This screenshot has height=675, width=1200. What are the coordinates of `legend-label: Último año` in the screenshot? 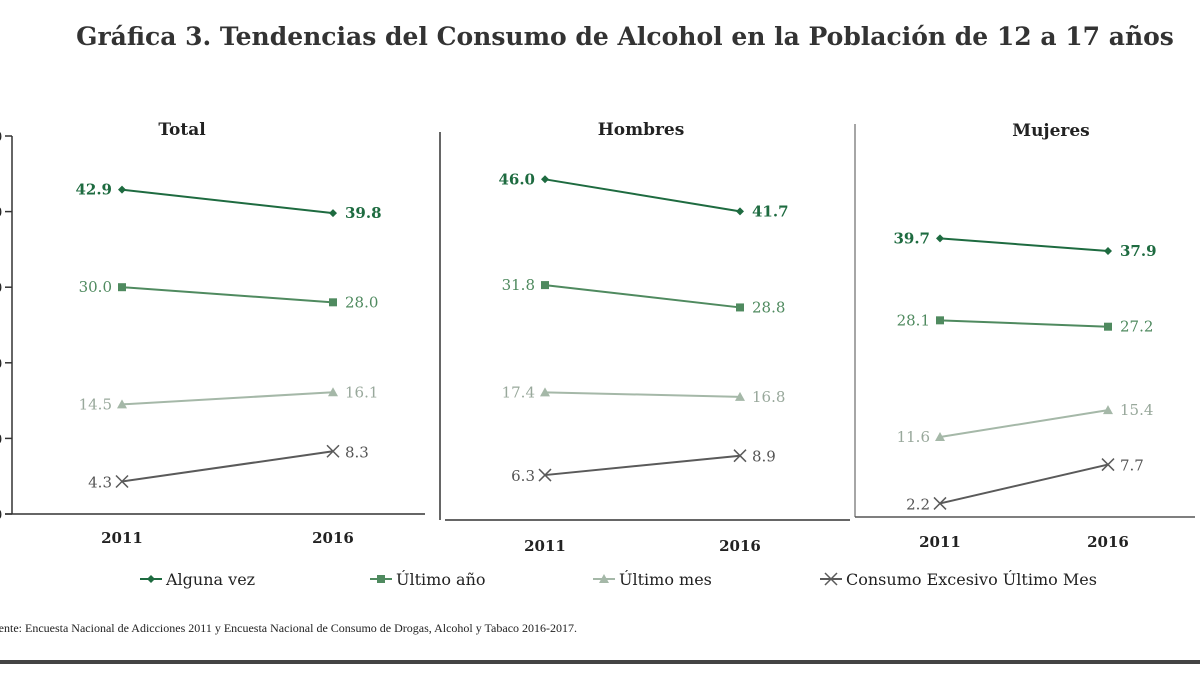 It's located at (441, 579).